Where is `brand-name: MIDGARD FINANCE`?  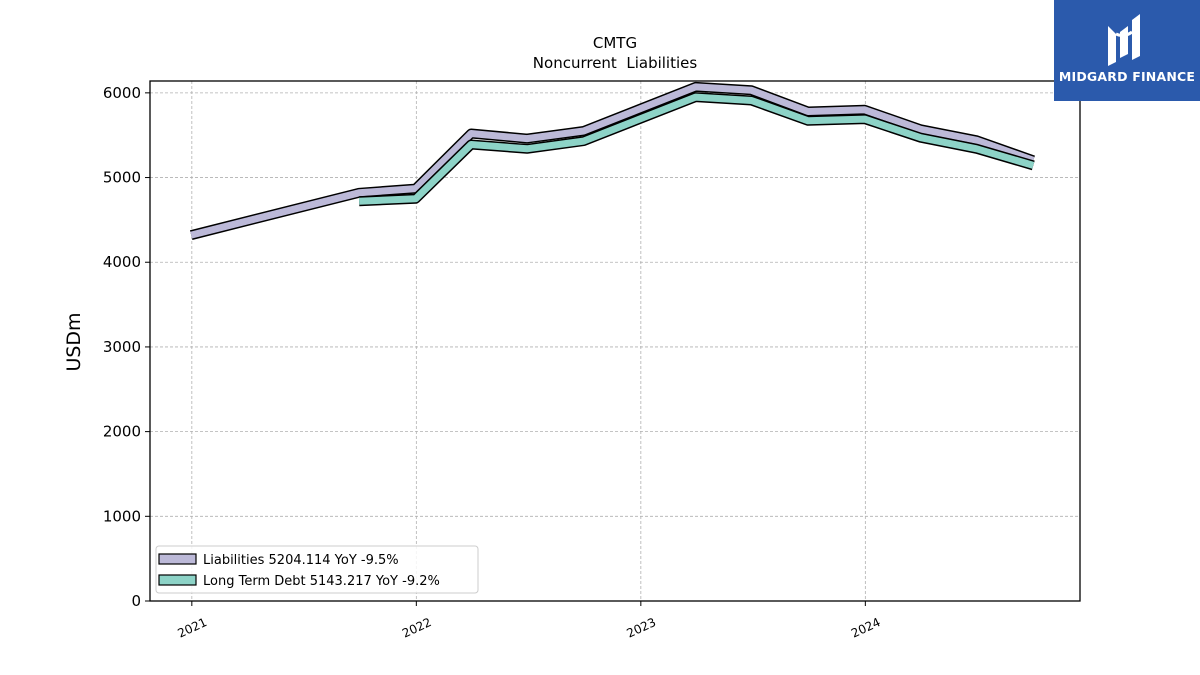
brand-name: MIDGARD FINANCE is located at coordinates (1127, 76).